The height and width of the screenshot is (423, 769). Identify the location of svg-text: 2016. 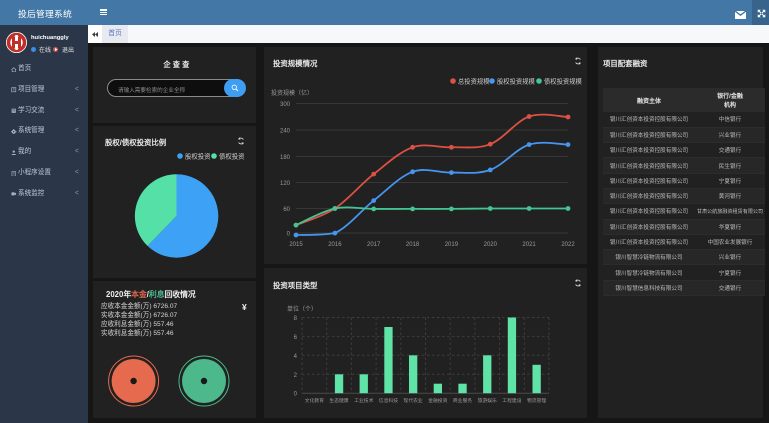
(335, 245).